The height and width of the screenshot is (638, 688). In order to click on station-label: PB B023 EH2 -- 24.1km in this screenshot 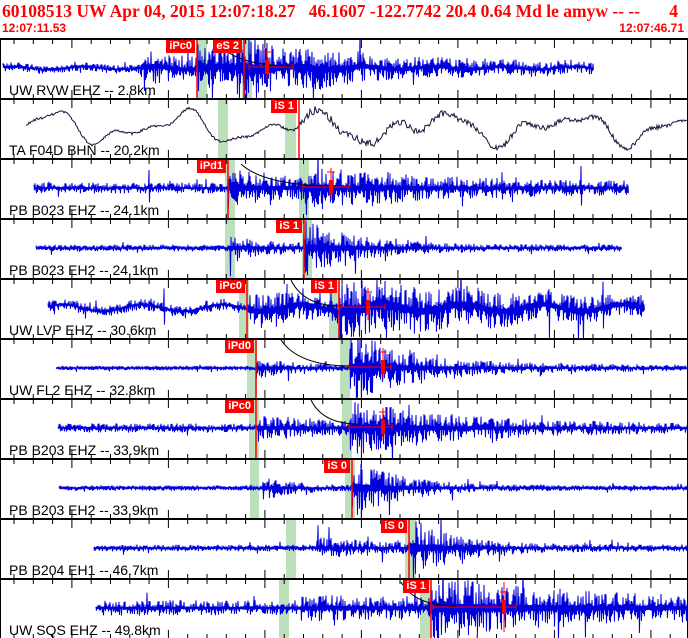, I will do `click(84, 270)`.